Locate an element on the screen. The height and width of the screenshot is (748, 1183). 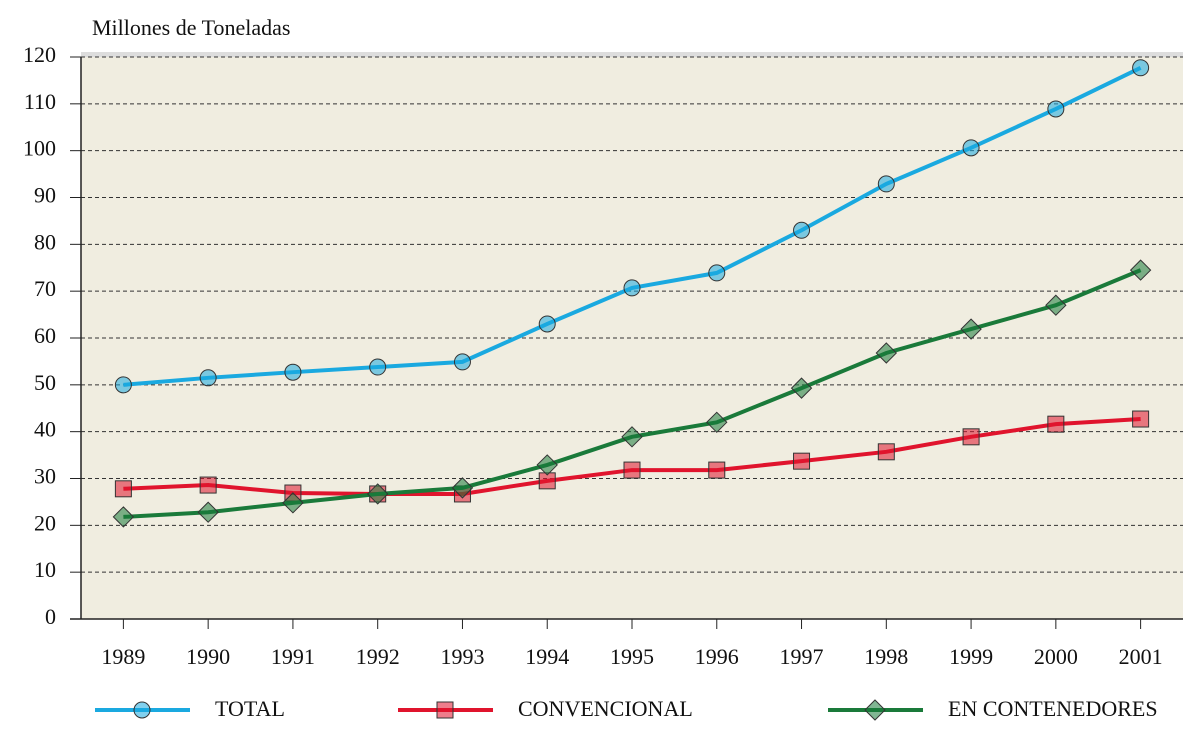
x-tick-label: 1999 is located at coordinates (971, 656).